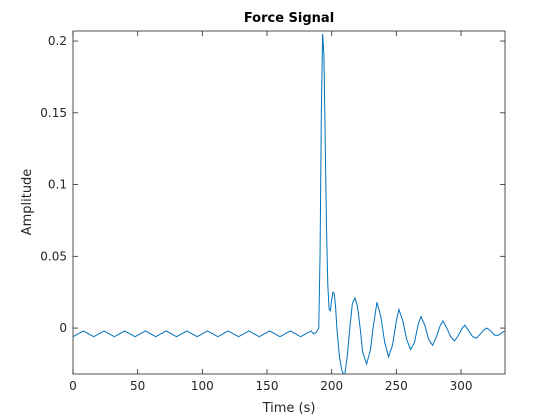 The width and height of the screenshot is (560, 420). What do you see at coordinates (57, 185) in the screenshot?
I see `y-tick-label: 0.1` at bounding box center [57, 185].